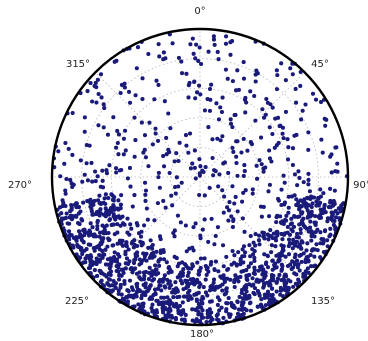  What do you see at coordinates (78, 64) in the screenshot?
I see `angle-label-315: 315°` at bounding box center [78, 64].